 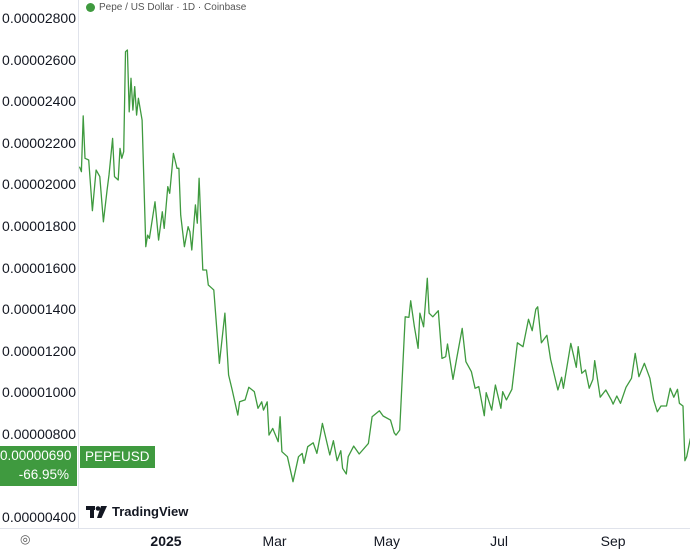 I want to click on y-tick-label: 0.00000800, so click(x=39, y=434).